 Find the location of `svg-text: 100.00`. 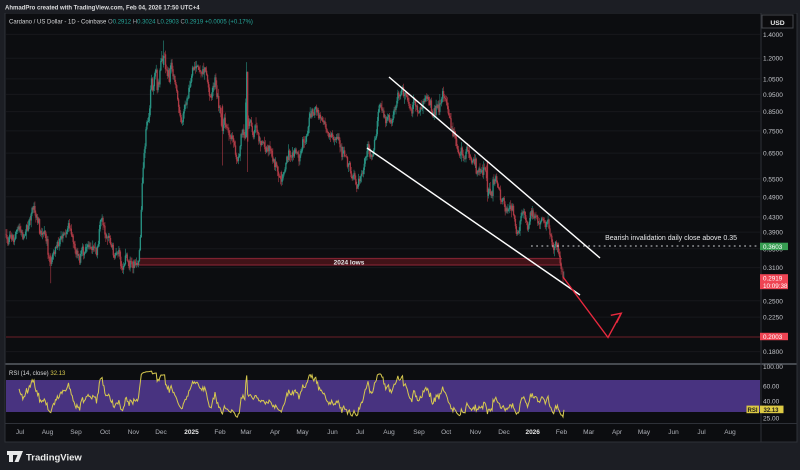

svg-text: 100.00 is located at coordinates (773, 367).